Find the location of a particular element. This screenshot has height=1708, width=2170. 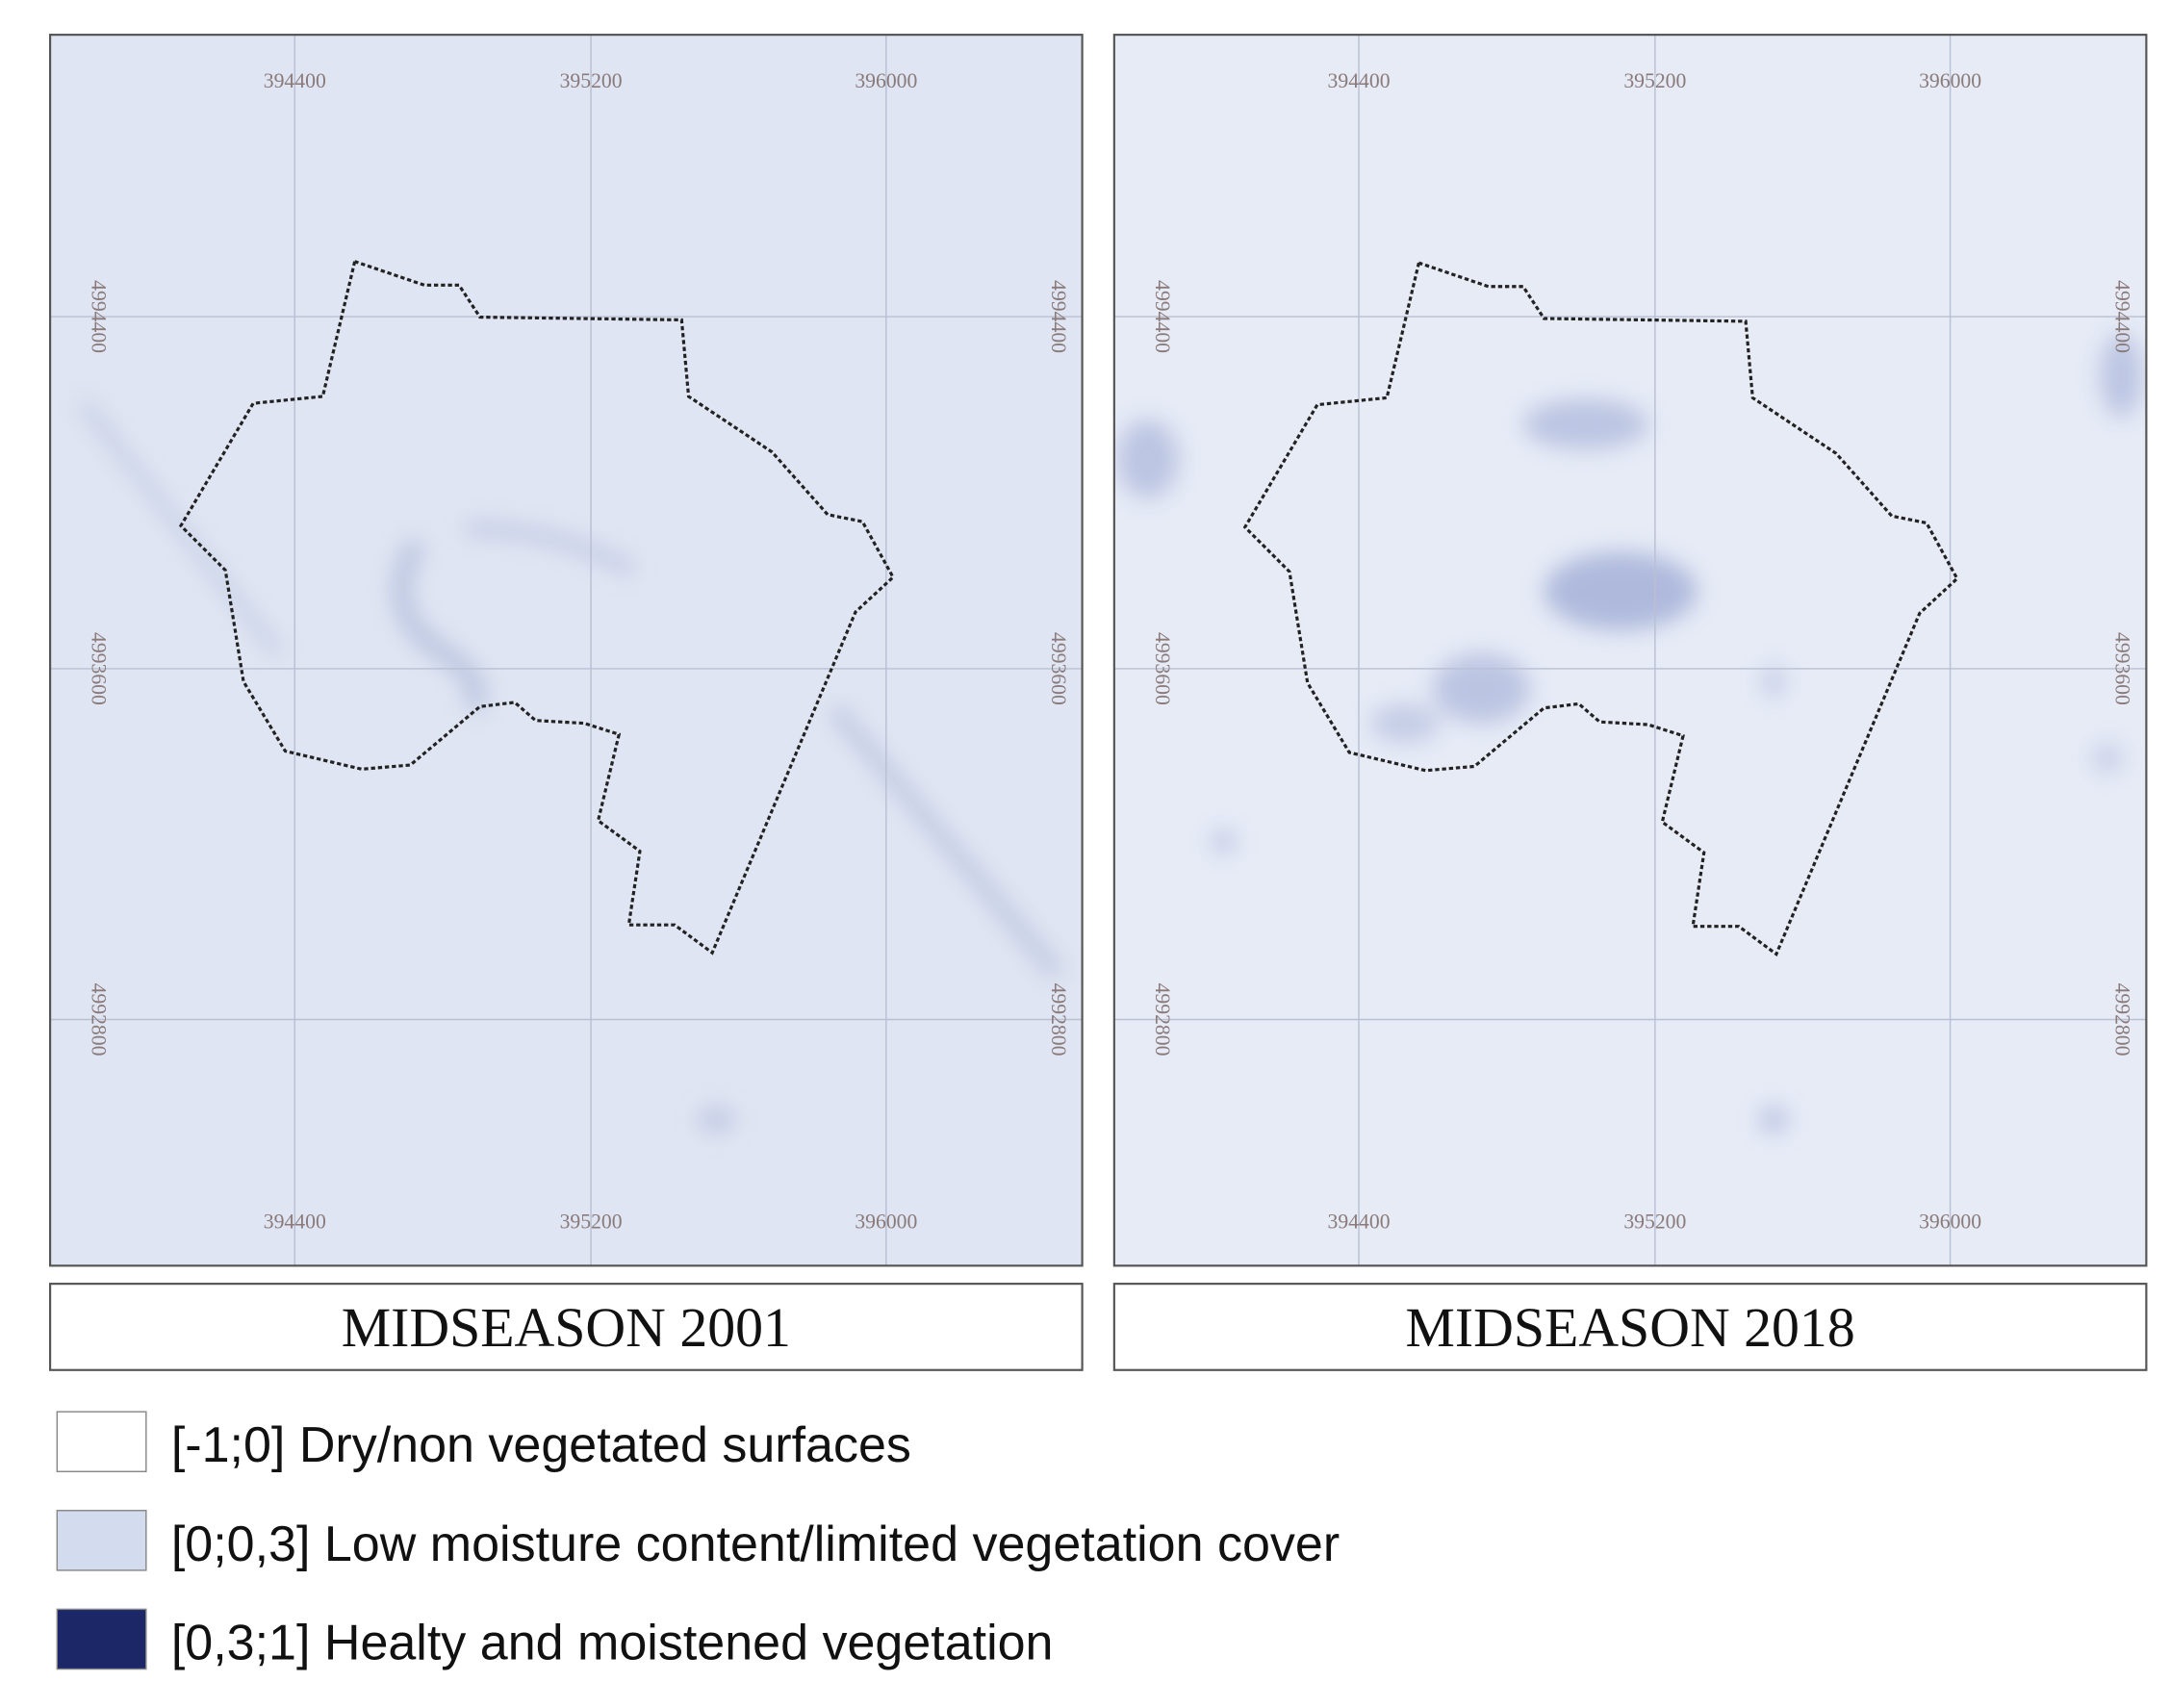

panel-caption: MIDSEASON 2001 is located at coordinates (566, 1327).